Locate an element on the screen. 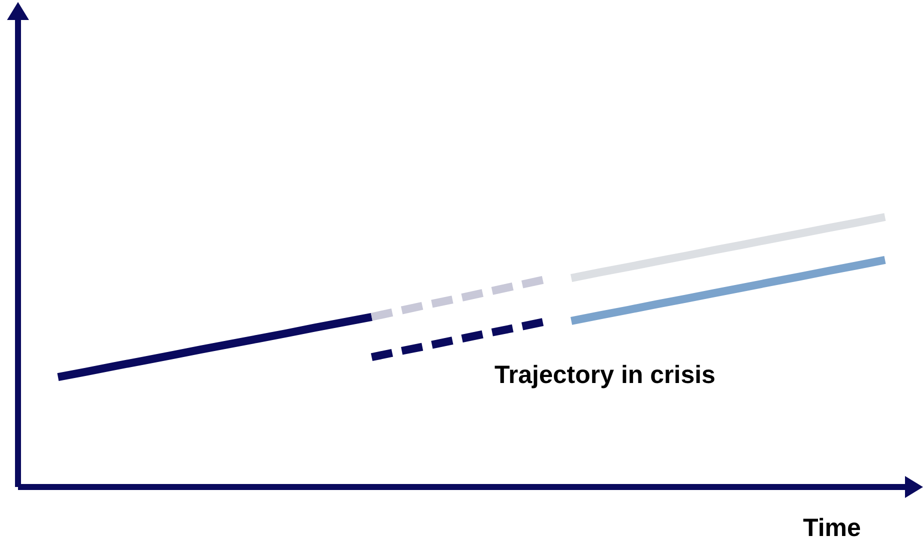 The height and width of the screenshot is (549, 923). annotation: Trajectory in crisis is located at coordinates (605, 375).